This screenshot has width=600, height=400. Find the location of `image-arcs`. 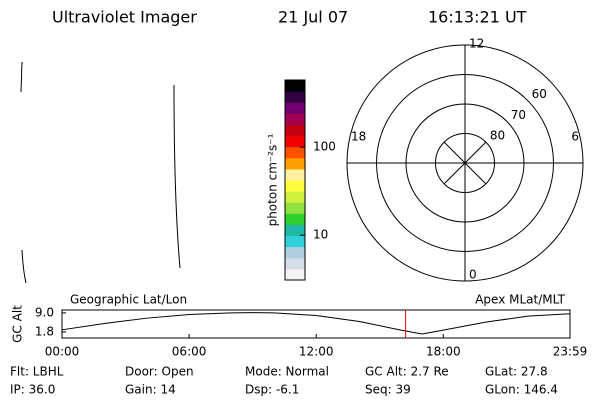

image-arcs is located at coordinates (100, 172).